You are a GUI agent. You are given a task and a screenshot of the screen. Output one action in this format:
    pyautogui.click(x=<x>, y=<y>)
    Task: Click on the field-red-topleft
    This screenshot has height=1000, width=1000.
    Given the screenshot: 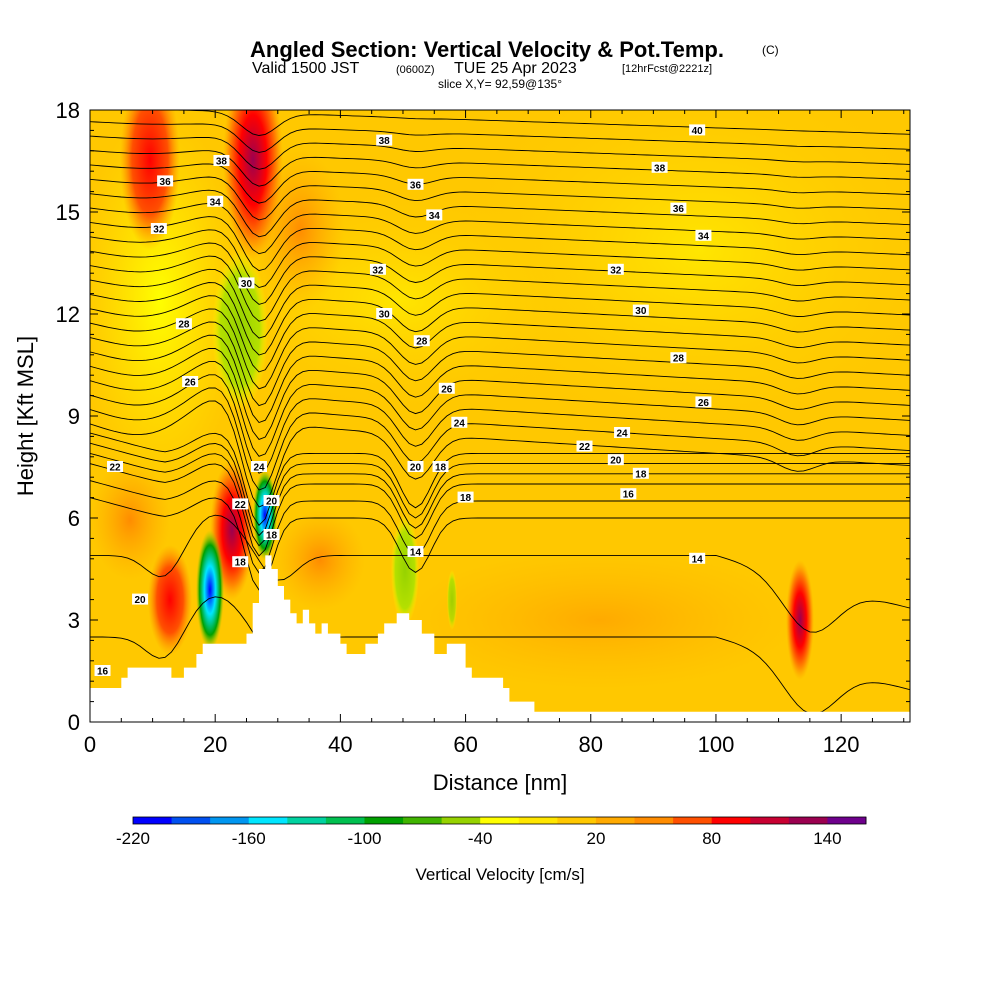 What is the action you would take?
    pyautogui.click(x=150, y=180)
    